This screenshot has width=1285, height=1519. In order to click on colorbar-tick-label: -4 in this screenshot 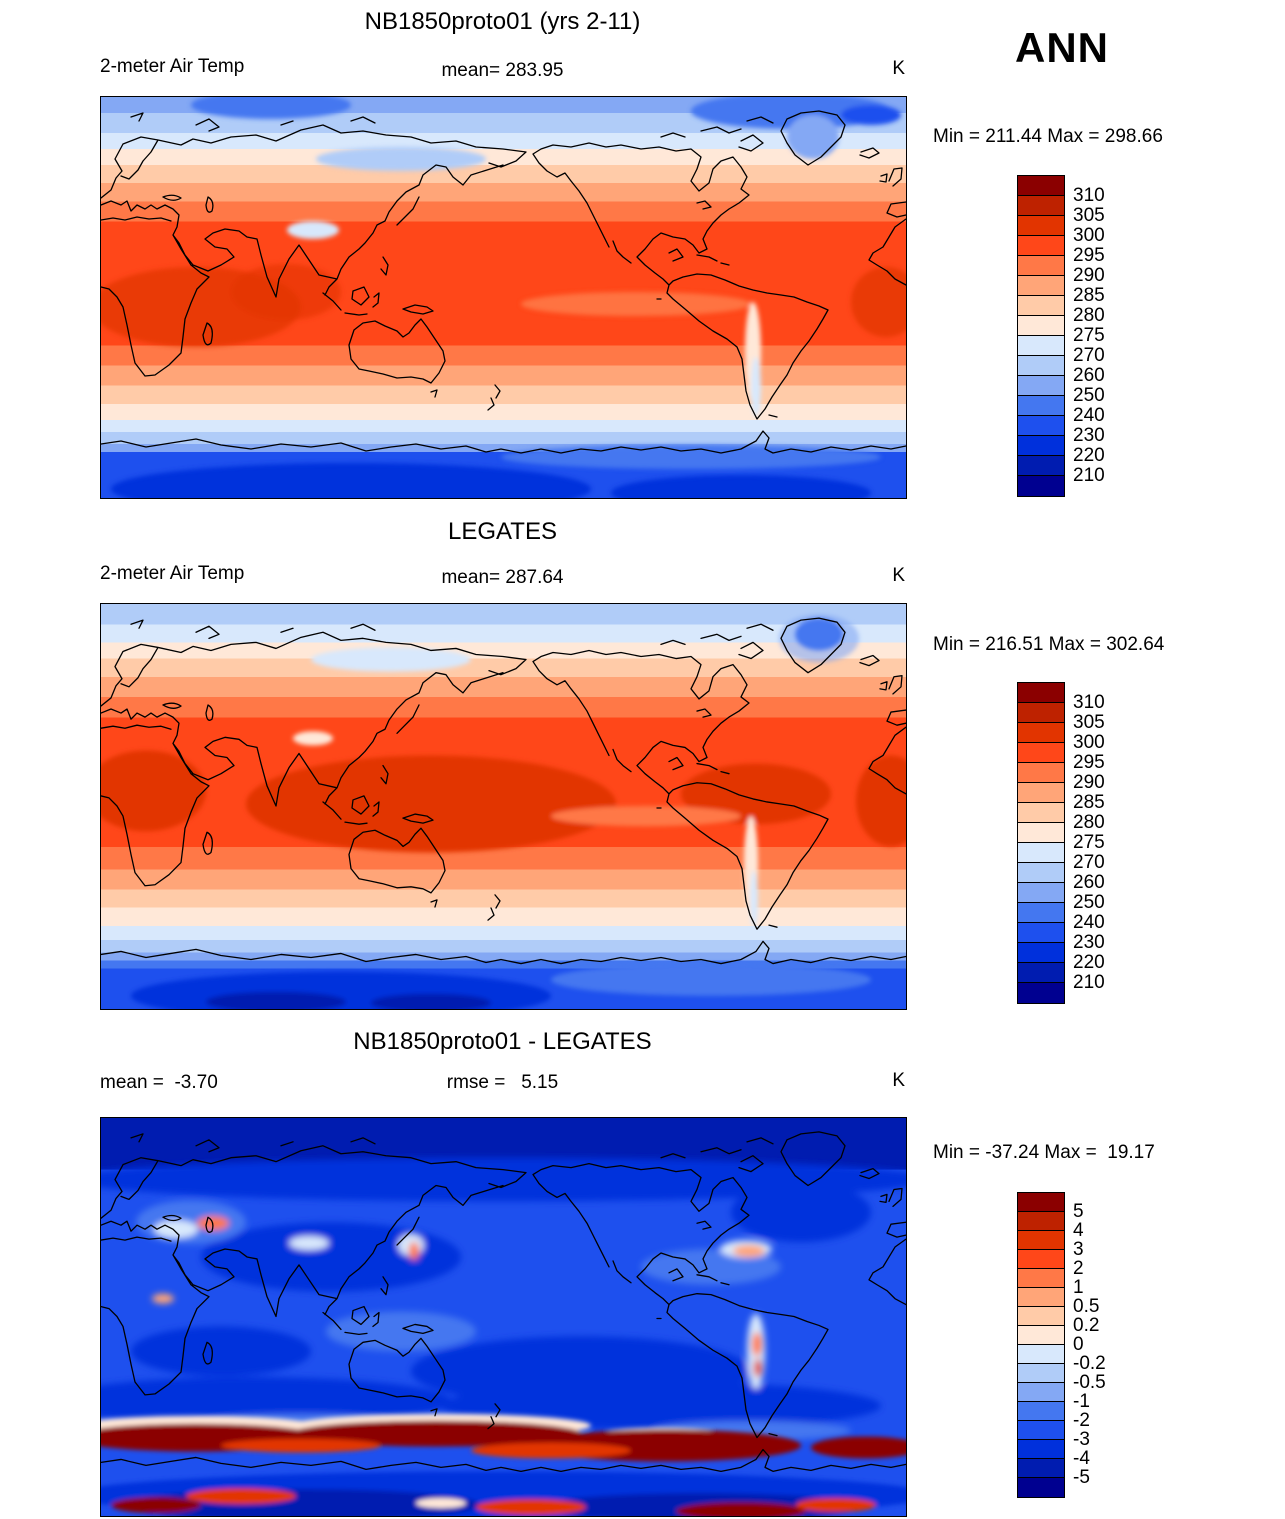, I will do `click(1081, 1458)`.